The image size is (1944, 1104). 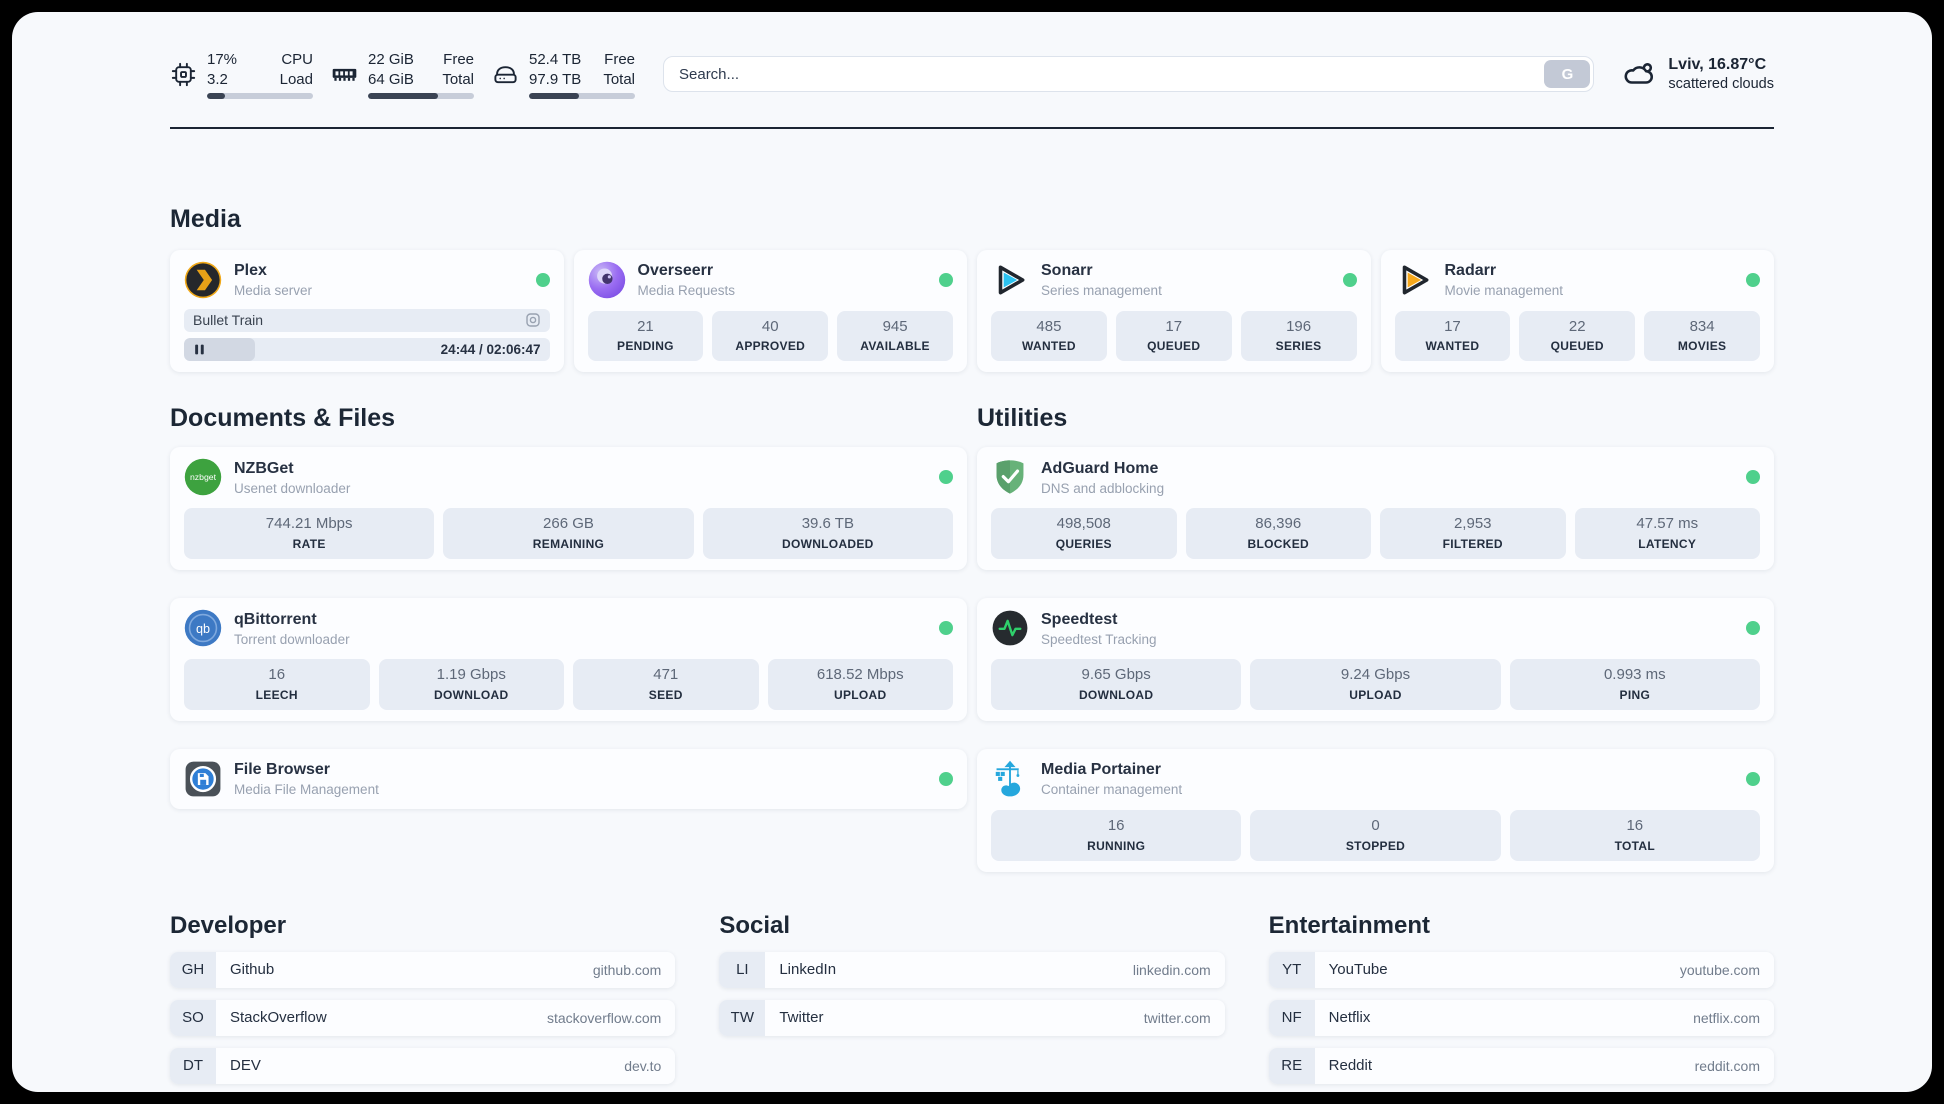 I want to click on bookmark-youtube: YT YouTube youtube.com, so click(x=1521, y=969).